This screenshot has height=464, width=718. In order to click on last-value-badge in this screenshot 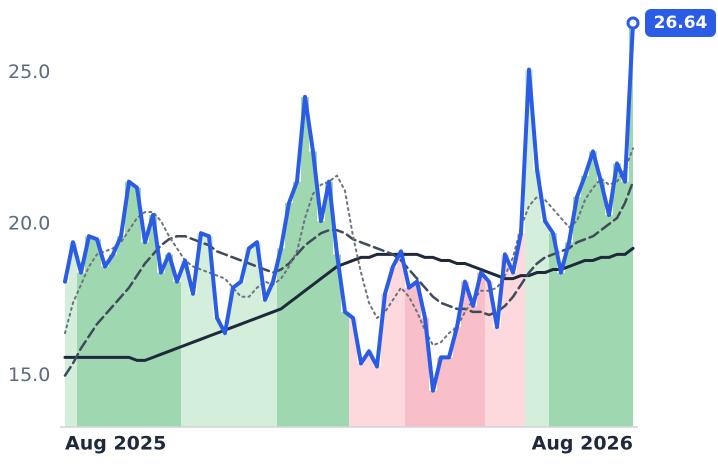, I will do `click(680, 23)`.